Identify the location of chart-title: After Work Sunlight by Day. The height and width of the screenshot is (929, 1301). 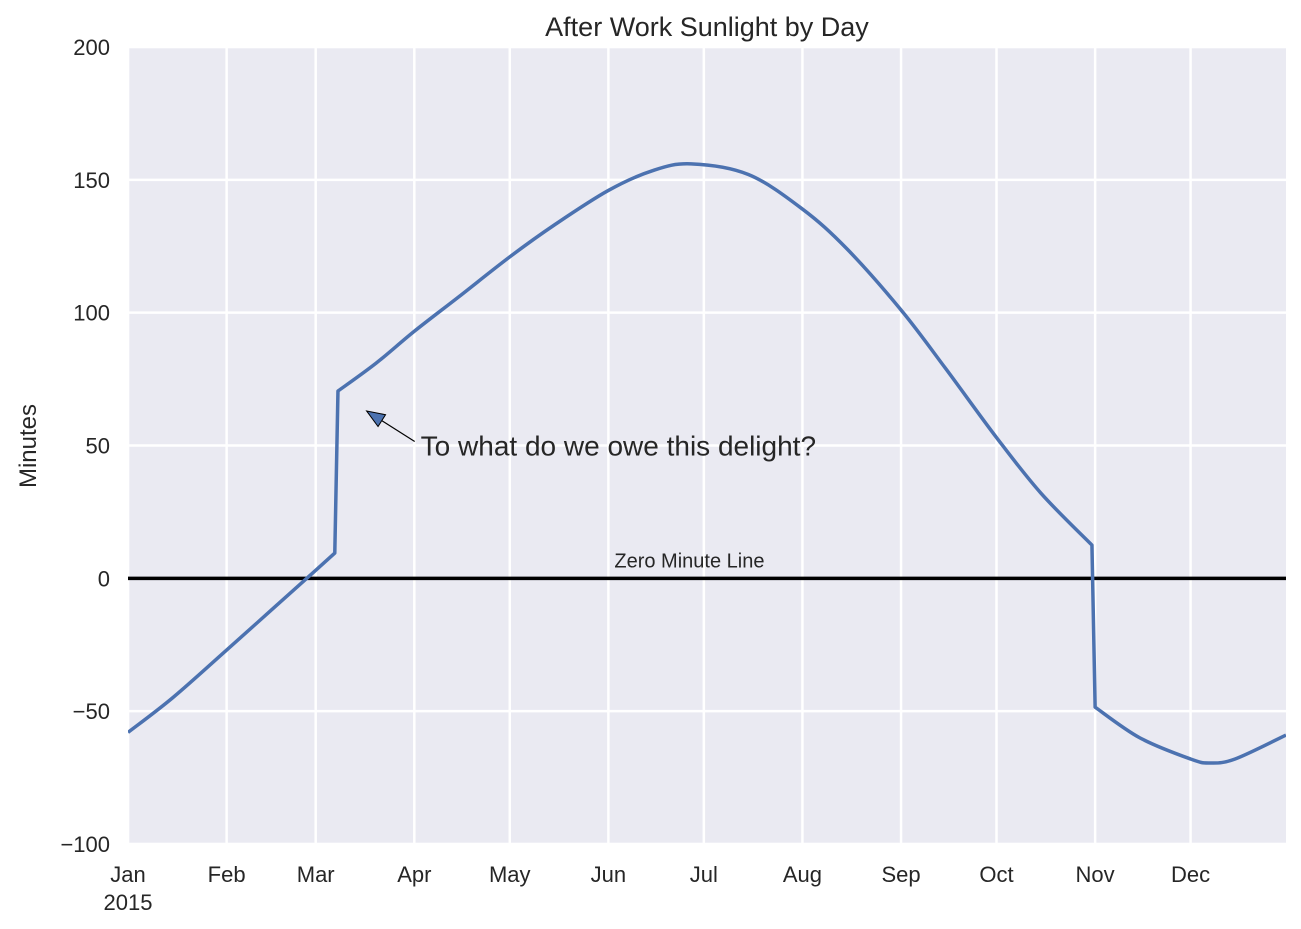
(707, 27).